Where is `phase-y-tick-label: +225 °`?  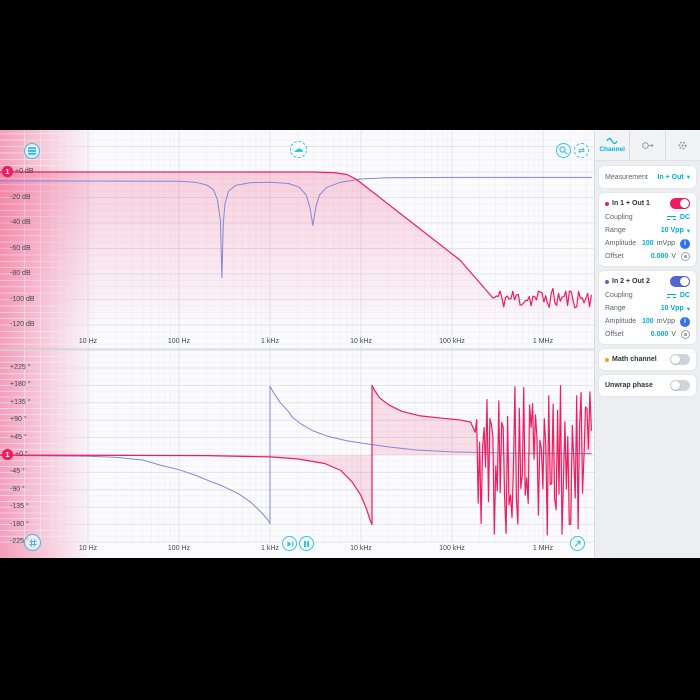
phase-y-tick-label: +225 ° is located at coordinates (20, 367).